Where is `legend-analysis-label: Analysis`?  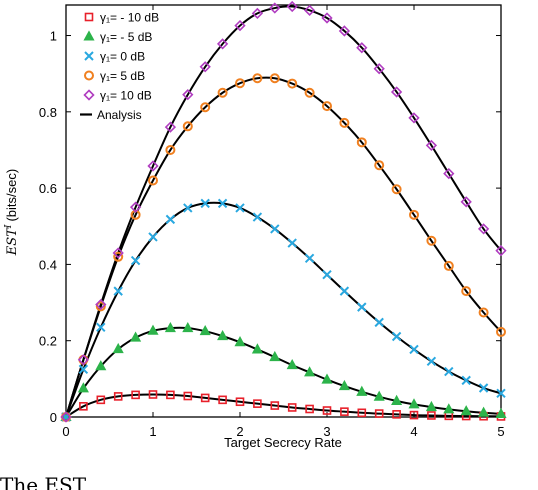
legend-analysis-label: Analysis is located at coordinates (119, 115).